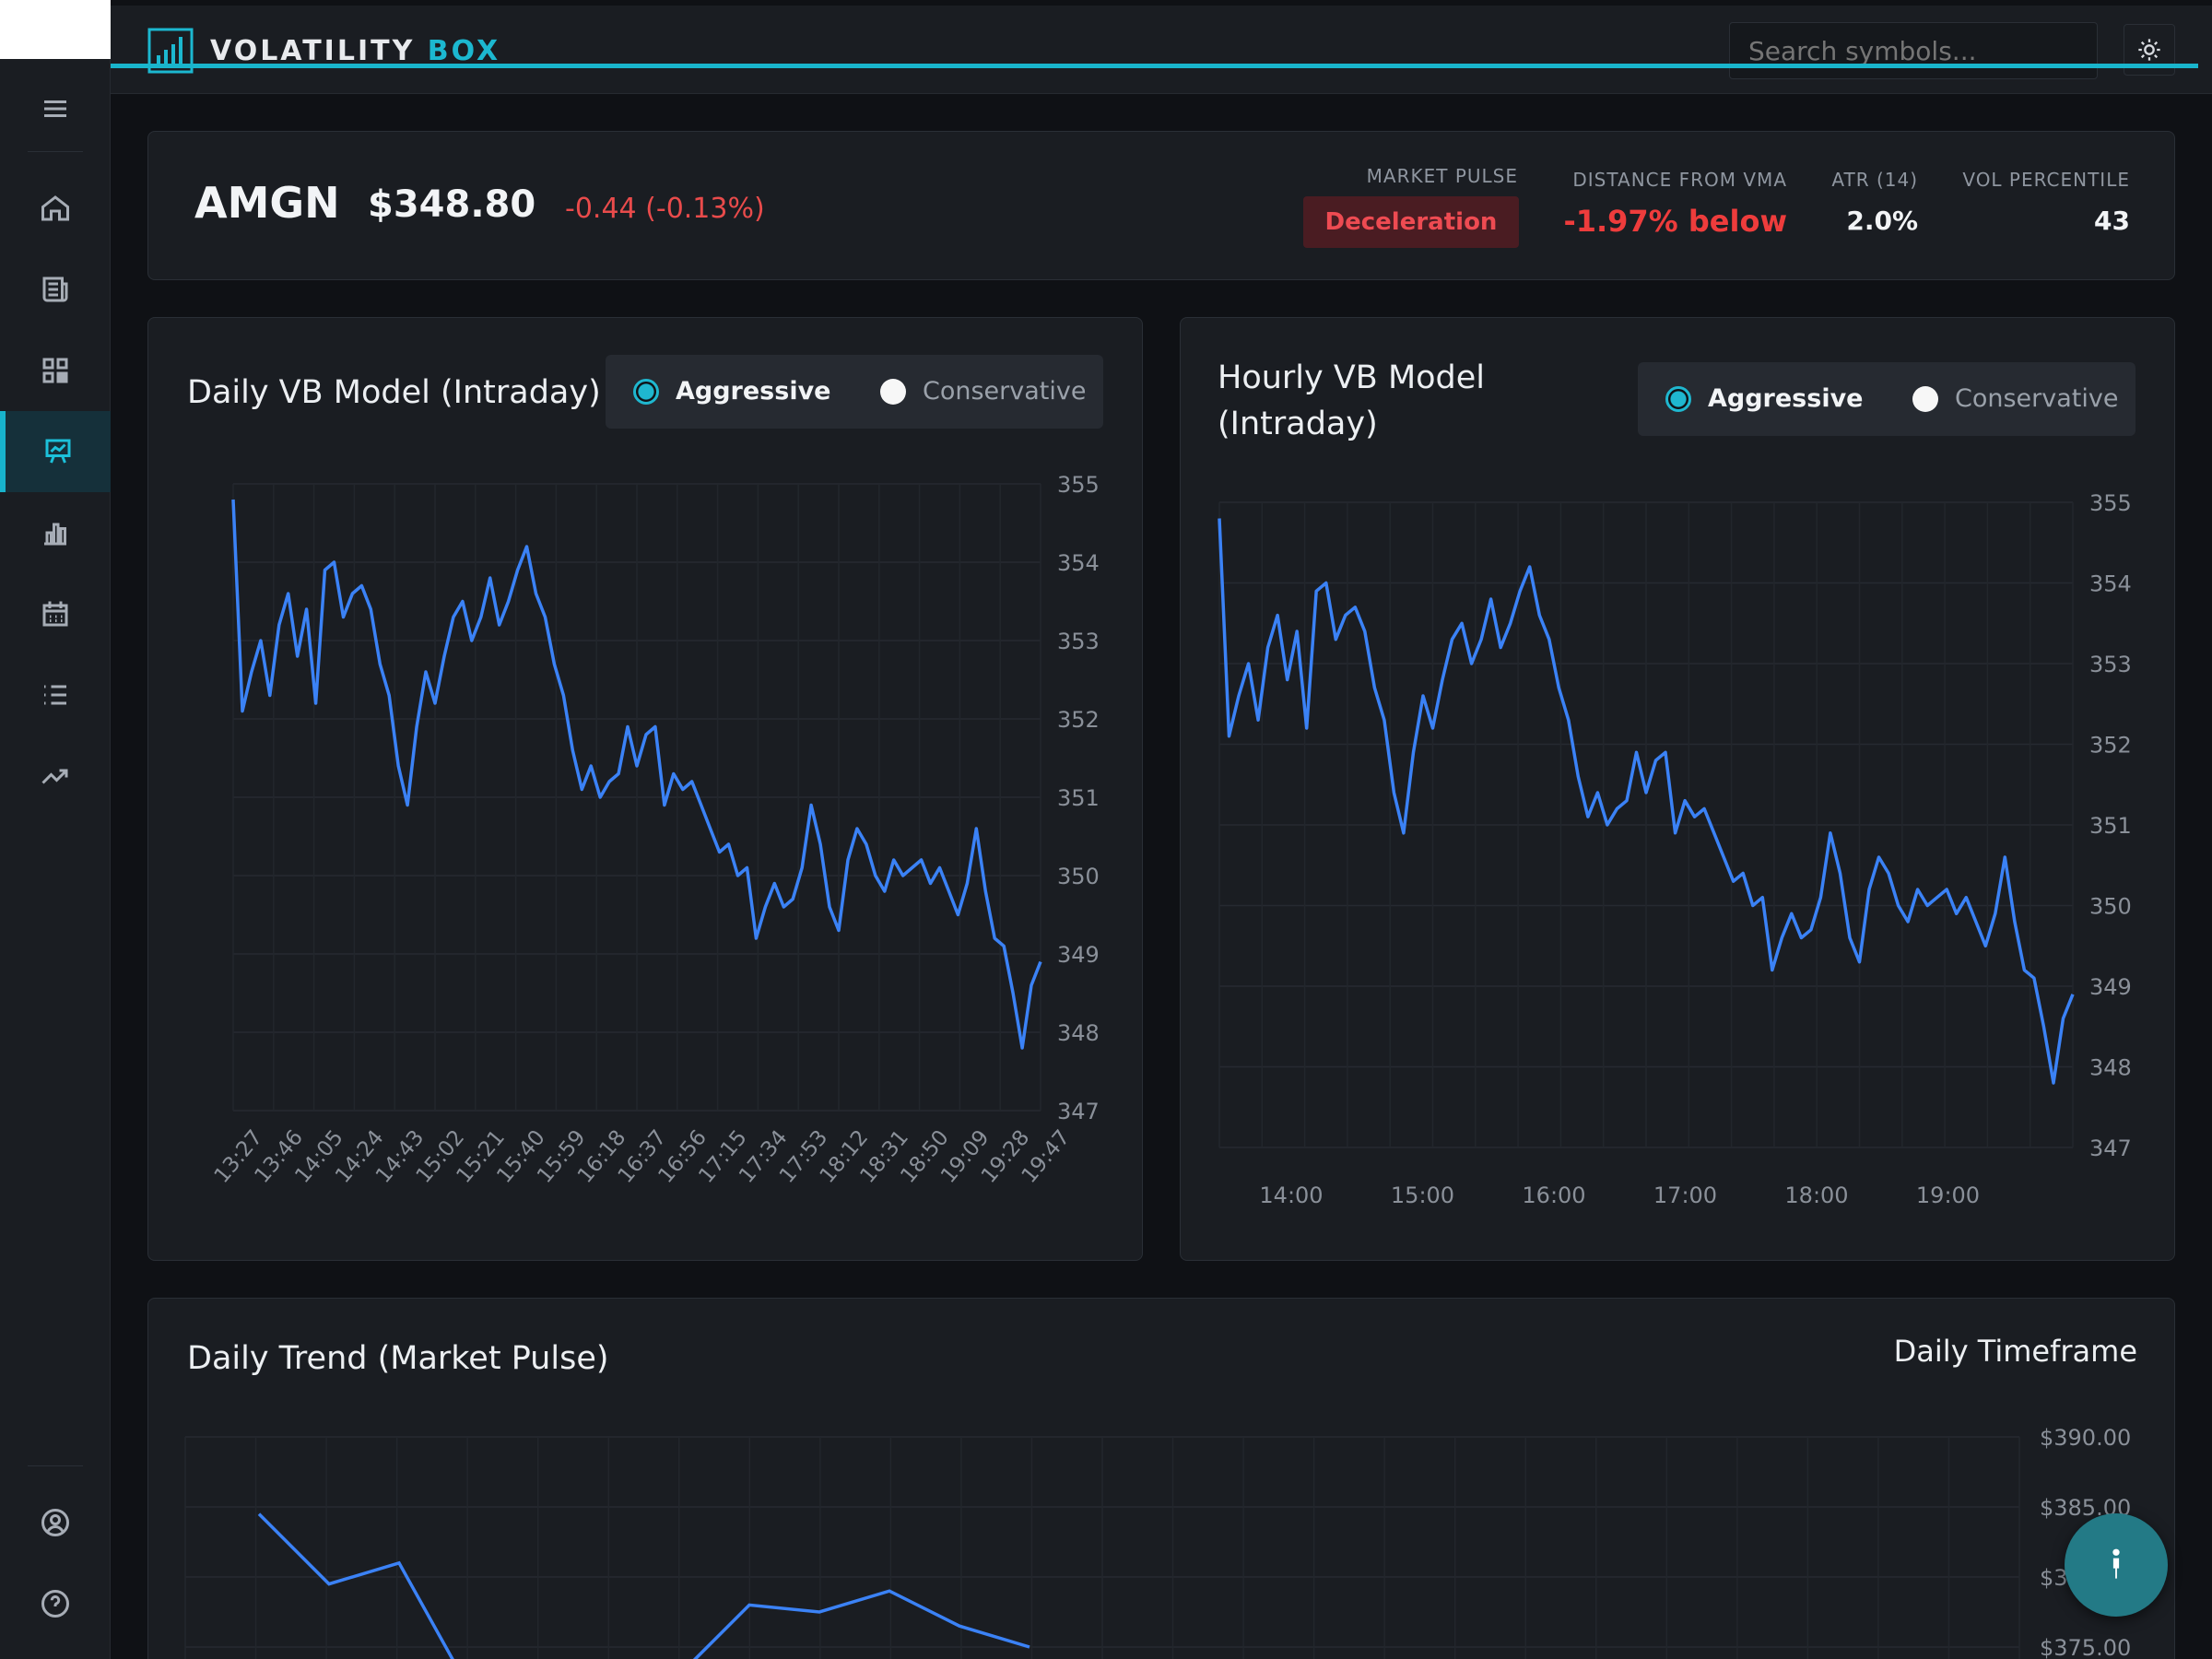 This screenshot has height=1659, width=2212. I want to click on atr-label: ATR (14), so click(1874, 180).